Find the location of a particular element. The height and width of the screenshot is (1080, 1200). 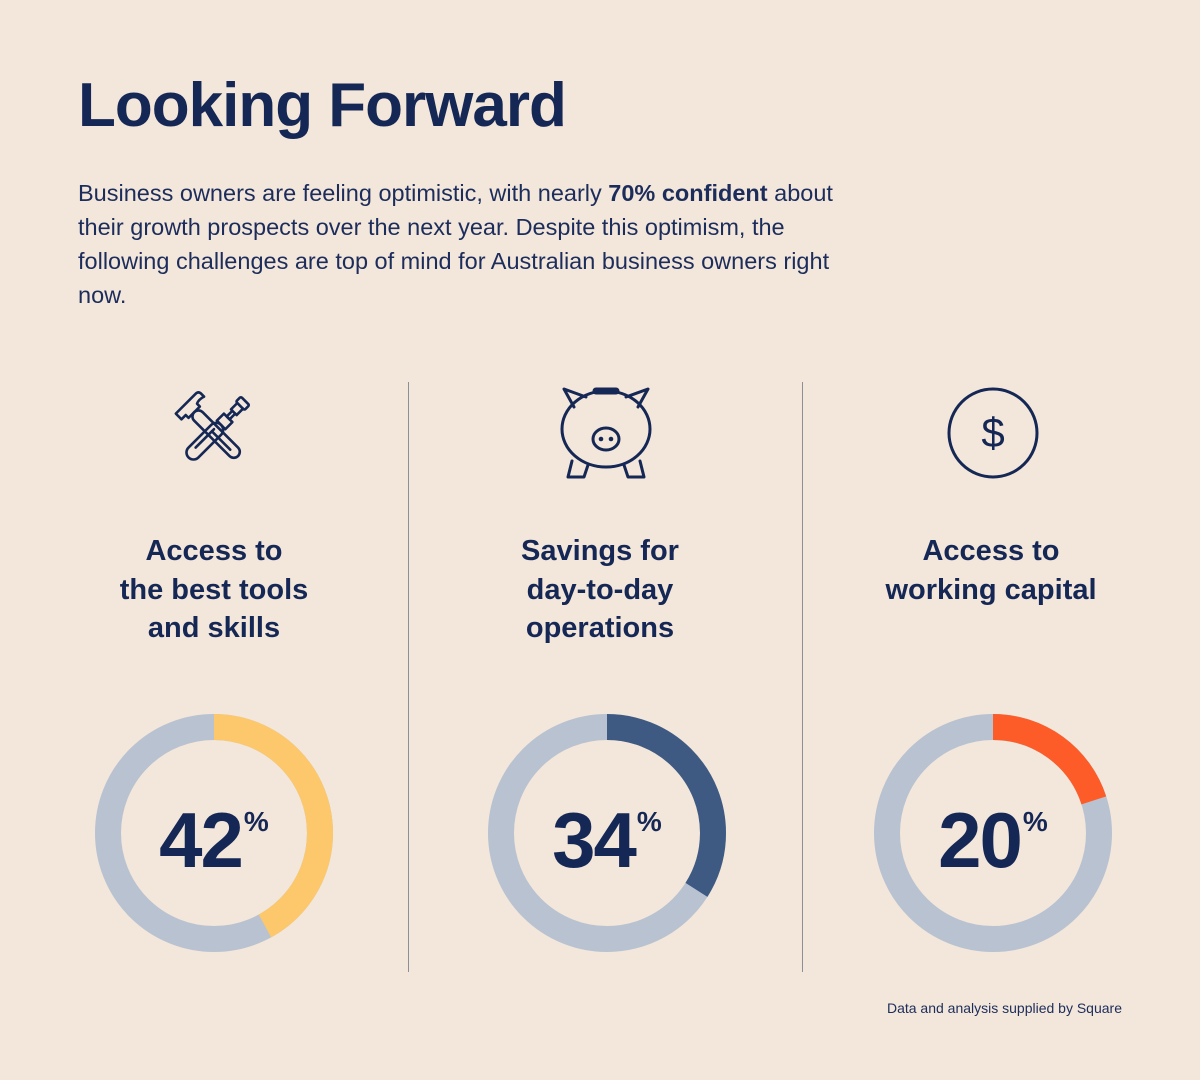

label-line: day-to-day is located at coordinates (600, 589).